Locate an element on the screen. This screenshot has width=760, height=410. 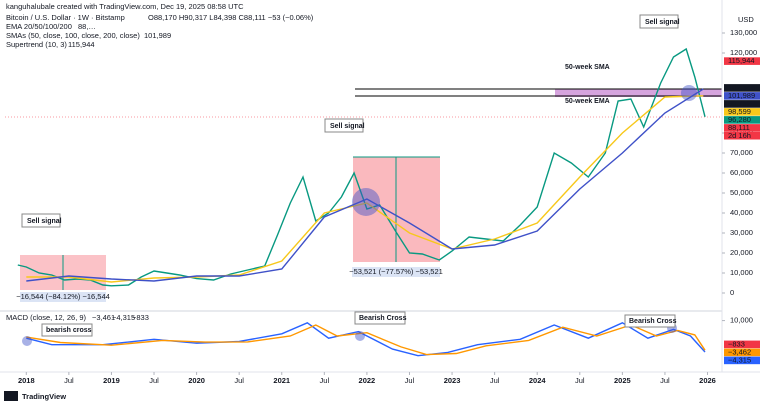
pane-title: MACD (close, 12, 26, 9) is located at coordinates (46, 317).